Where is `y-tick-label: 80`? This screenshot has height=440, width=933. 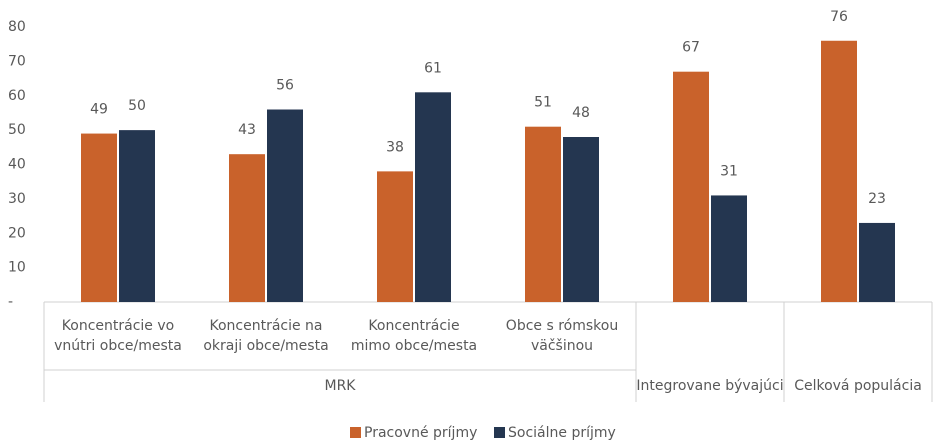 y-tick-label: 80 is located at coordinates (17, 27).